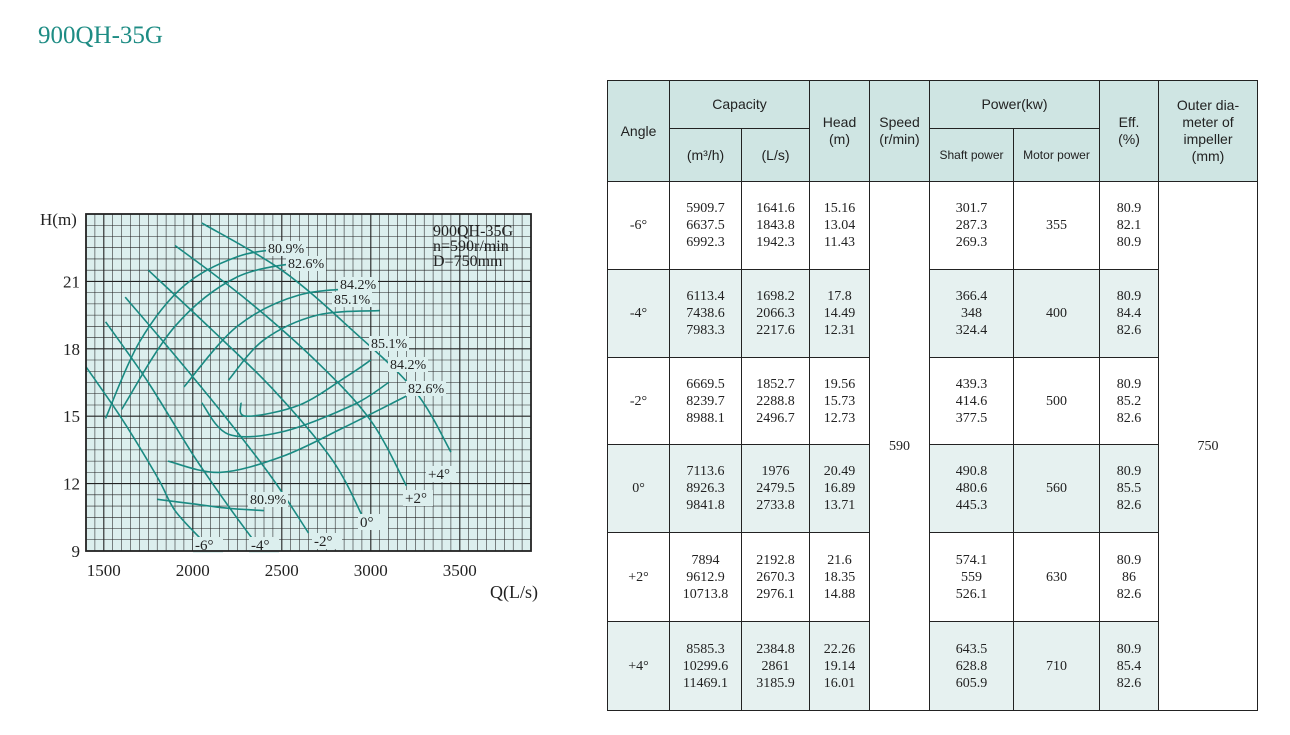  What do you see at coordinates (899, 446) in the screenshot?
I see `speed-cell: 590` at bounding box center [899, 446].